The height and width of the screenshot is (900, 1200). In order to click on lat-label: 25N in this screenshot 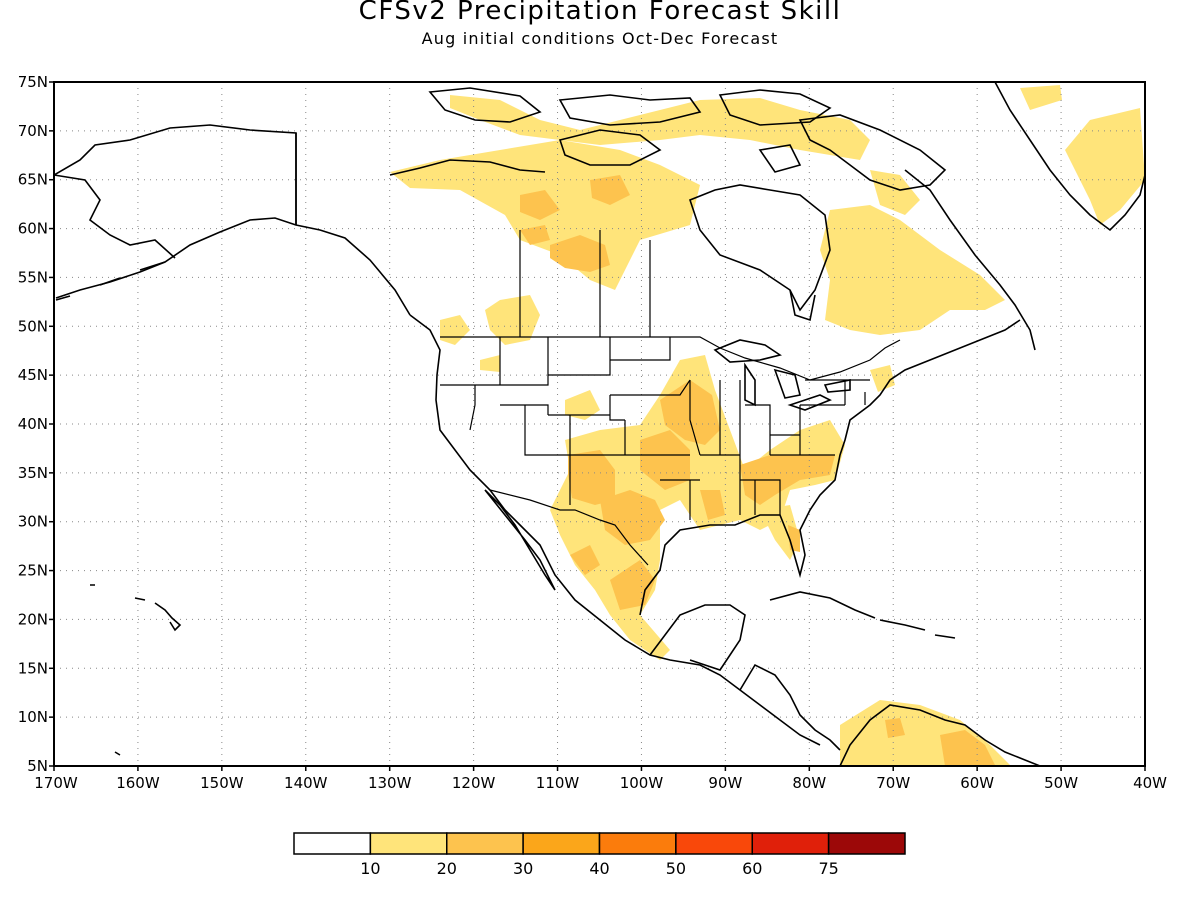, I will do `click(33, 571)`.